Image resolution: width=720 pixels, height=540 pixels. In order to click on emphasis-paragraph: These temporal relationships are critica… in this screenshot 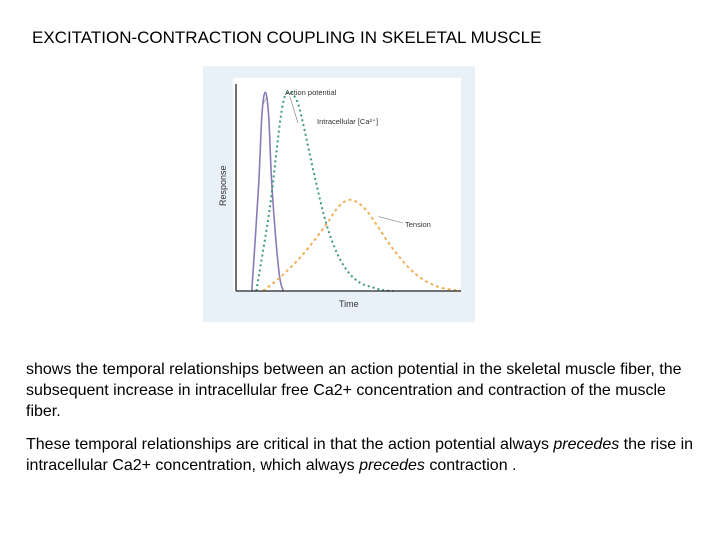, I will do `click(361, 455)`.